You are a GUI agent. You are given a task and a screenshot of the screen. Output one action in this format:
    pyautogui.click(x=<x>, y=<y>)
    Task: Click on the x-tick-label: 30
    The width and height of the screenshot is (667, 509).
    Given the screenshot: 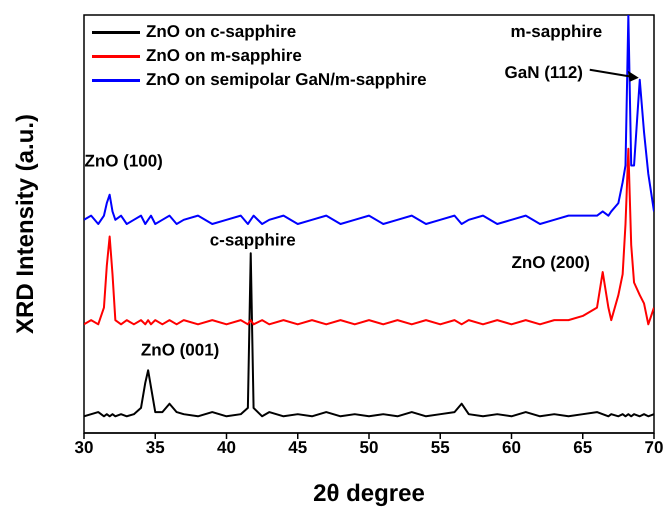 What is the action you would take?
    pyautogui.click(x=84, y=448)
    